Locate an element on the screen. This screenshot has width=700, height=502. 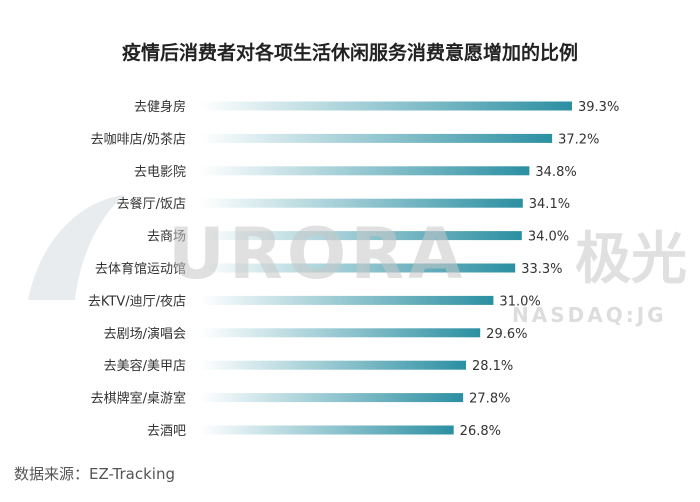
category-label: 去咖啡店/奶茶店 is located at coordinates (138, 139).